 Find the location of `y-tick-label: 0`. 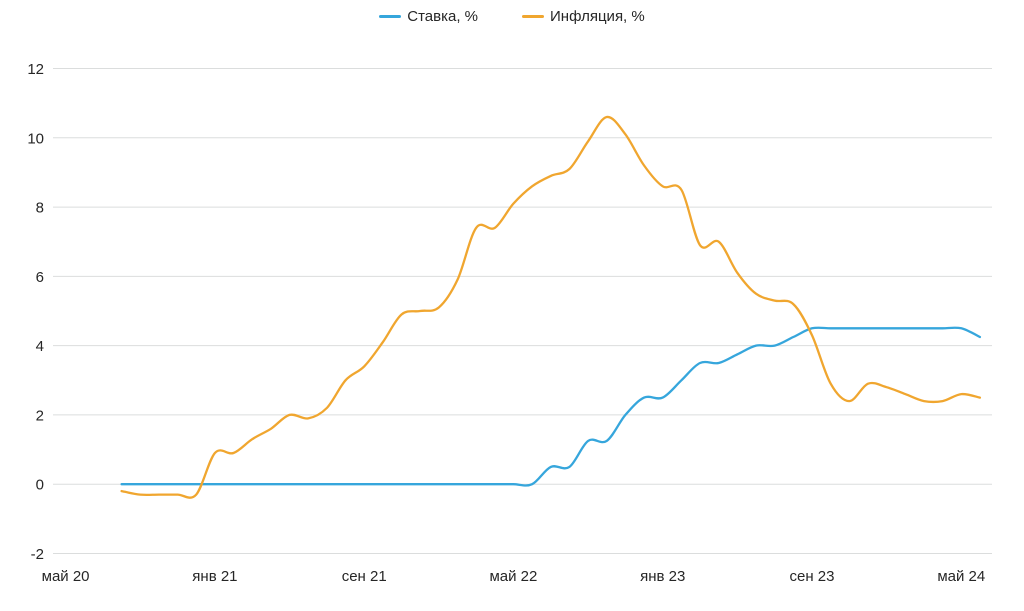

y-tick-label: 0 is located at coordinates (40, 485).